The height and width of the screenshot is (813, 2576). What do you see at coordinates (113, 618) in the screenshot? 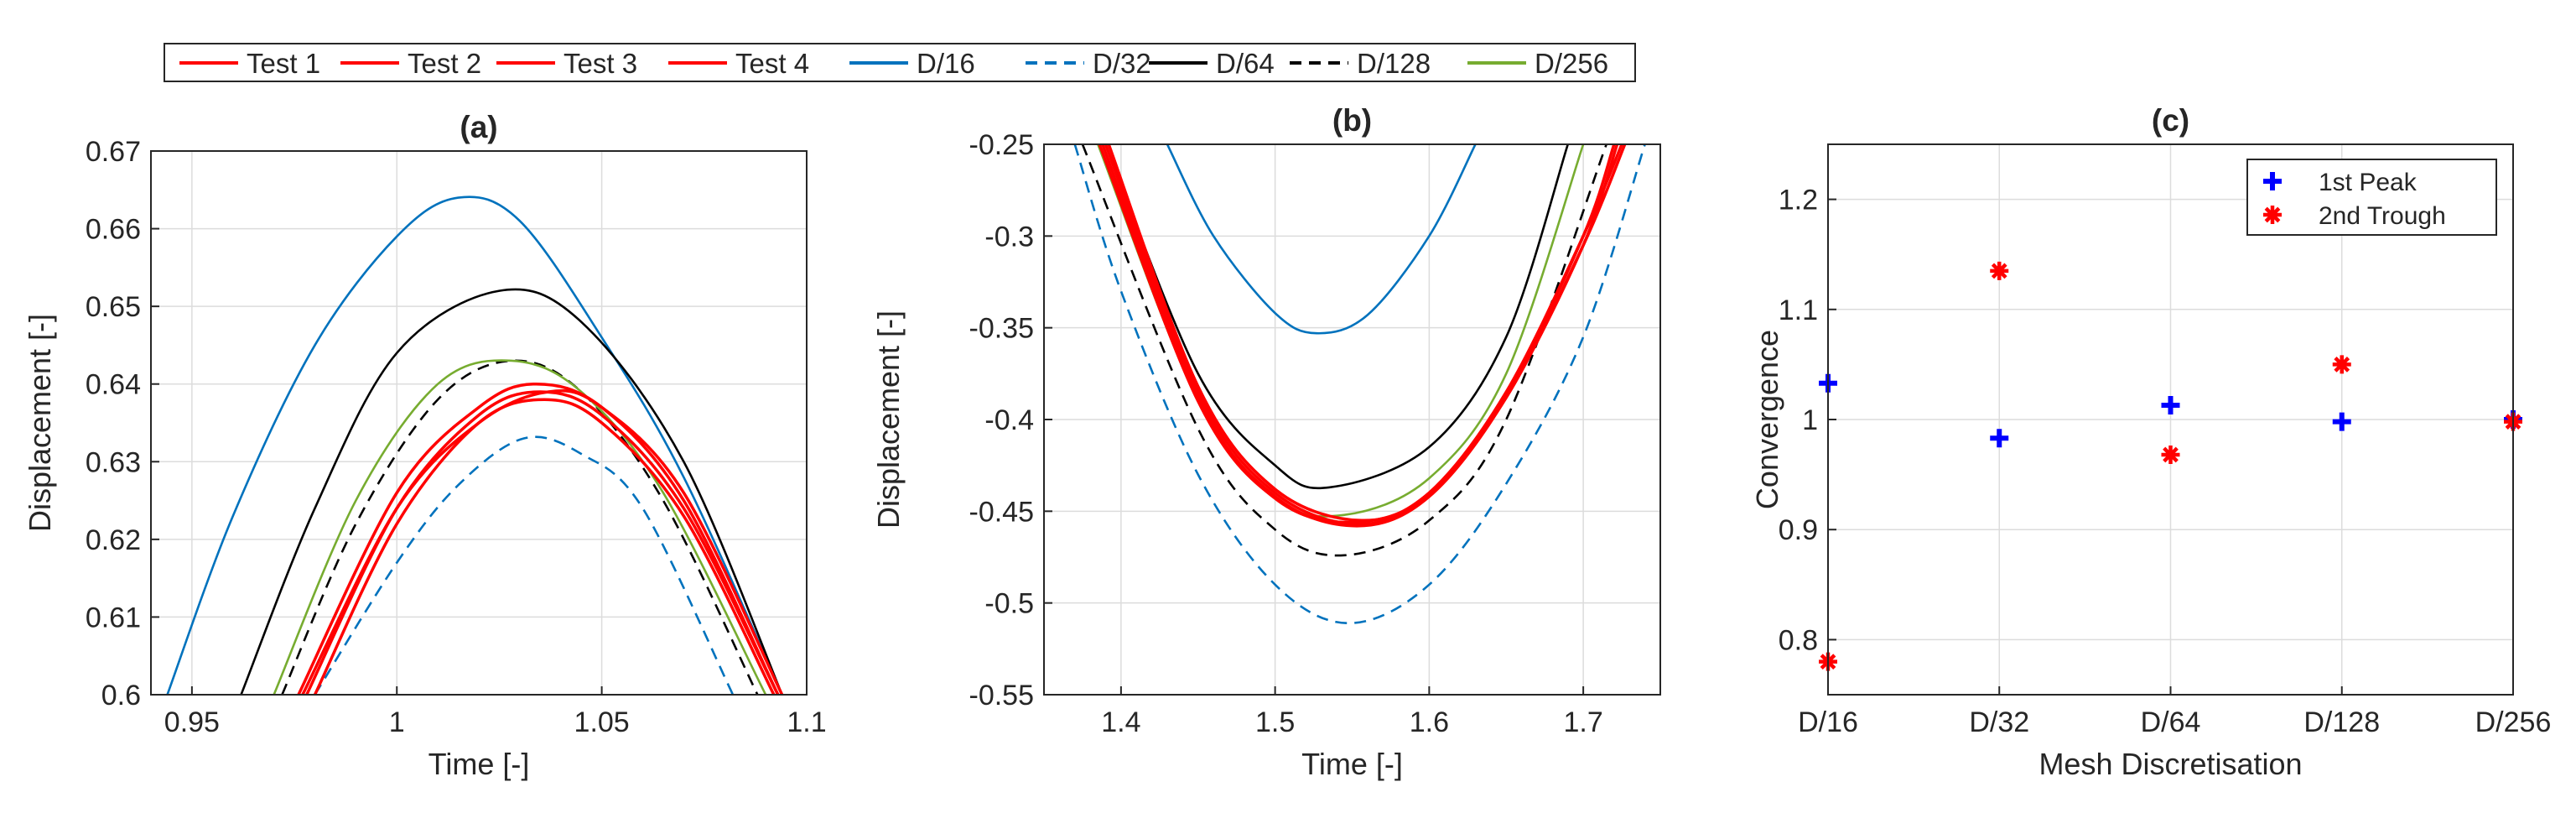
I see `y-tick-label: 0.61` at bounding box center [113, 618].